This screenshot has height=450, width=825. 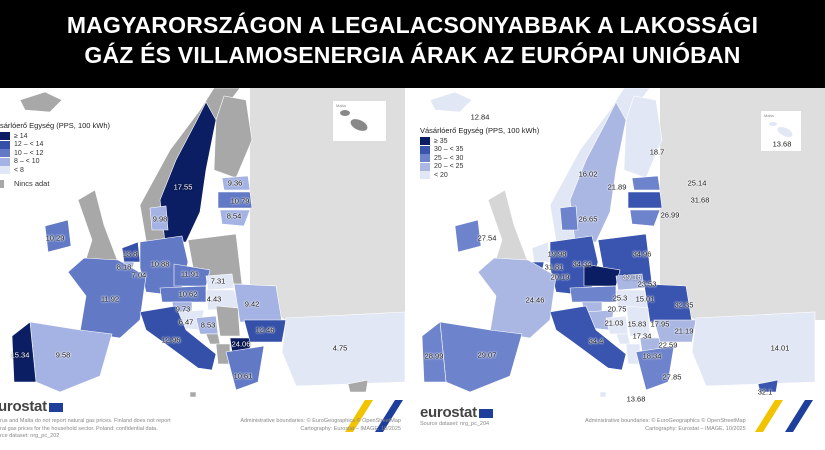 I want to click on country-se, so click(x=188, y=172).